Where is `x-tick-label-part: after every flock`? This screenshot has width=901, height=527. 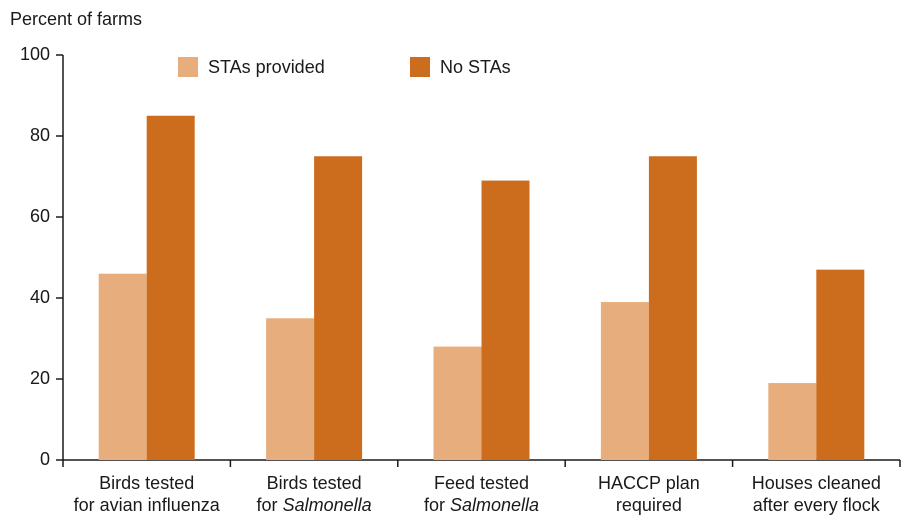 x-tick-label-part: after every flock is located at coordinates (817, 505).